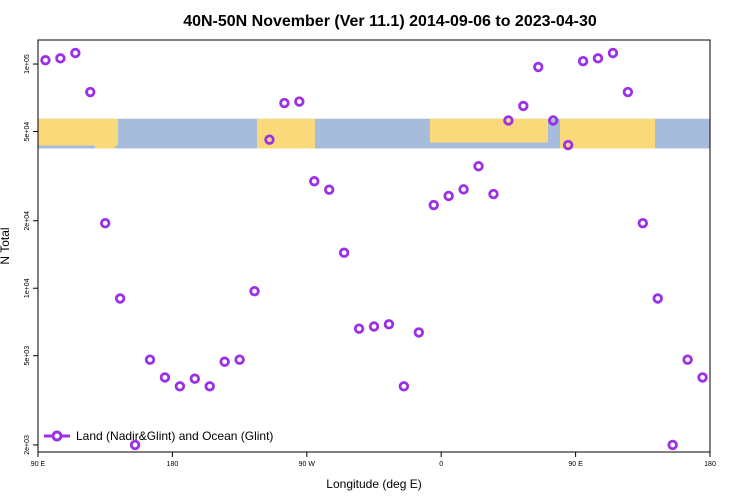 The height and width of the screenshot is (500, 750). Describe the element at coordinates (27, 445) in the screenshot. I see `y-tick-label-0: 2e+03` at that location.